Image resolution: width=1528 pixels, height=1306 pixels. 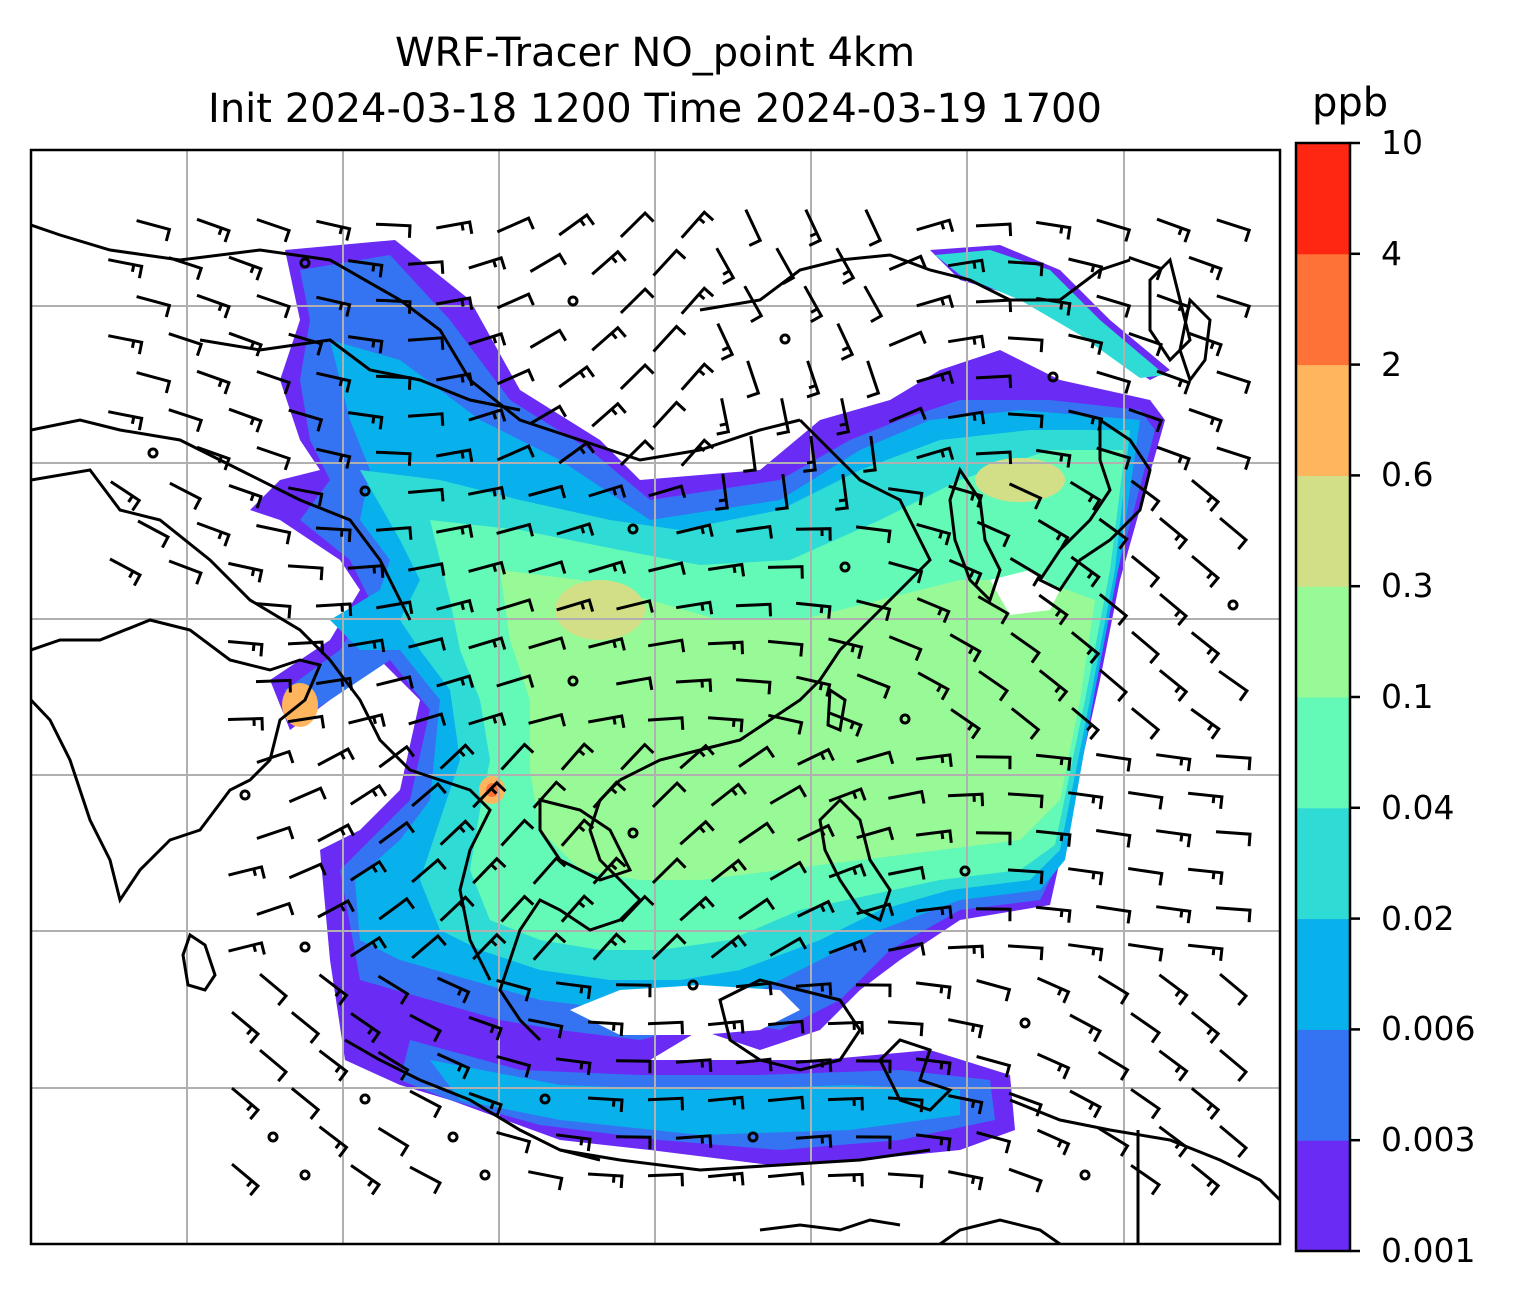 I want to click on japan-coast, so click(x=1094, y=504).